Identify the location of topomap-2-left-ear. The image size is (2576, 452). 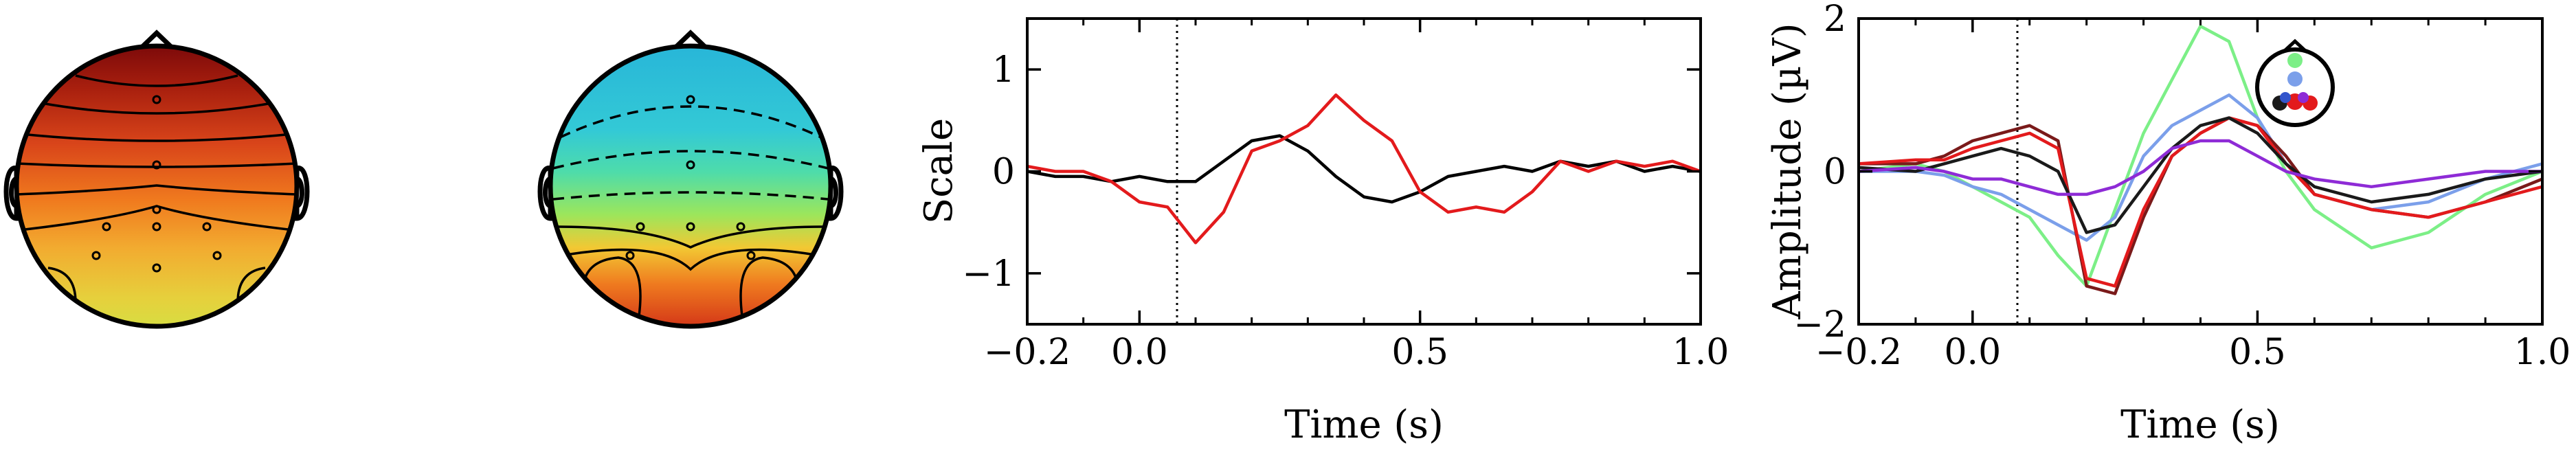
(545, 193).